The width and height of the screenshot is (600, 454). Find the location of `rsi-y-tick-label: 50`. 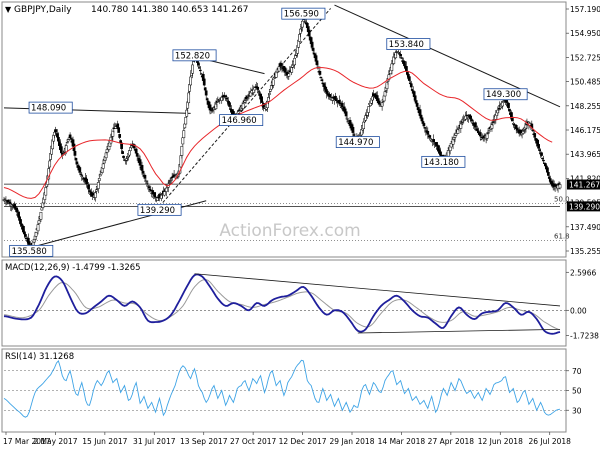

rsi-y-tick-label: 50 is located at coordinates (577, 391).